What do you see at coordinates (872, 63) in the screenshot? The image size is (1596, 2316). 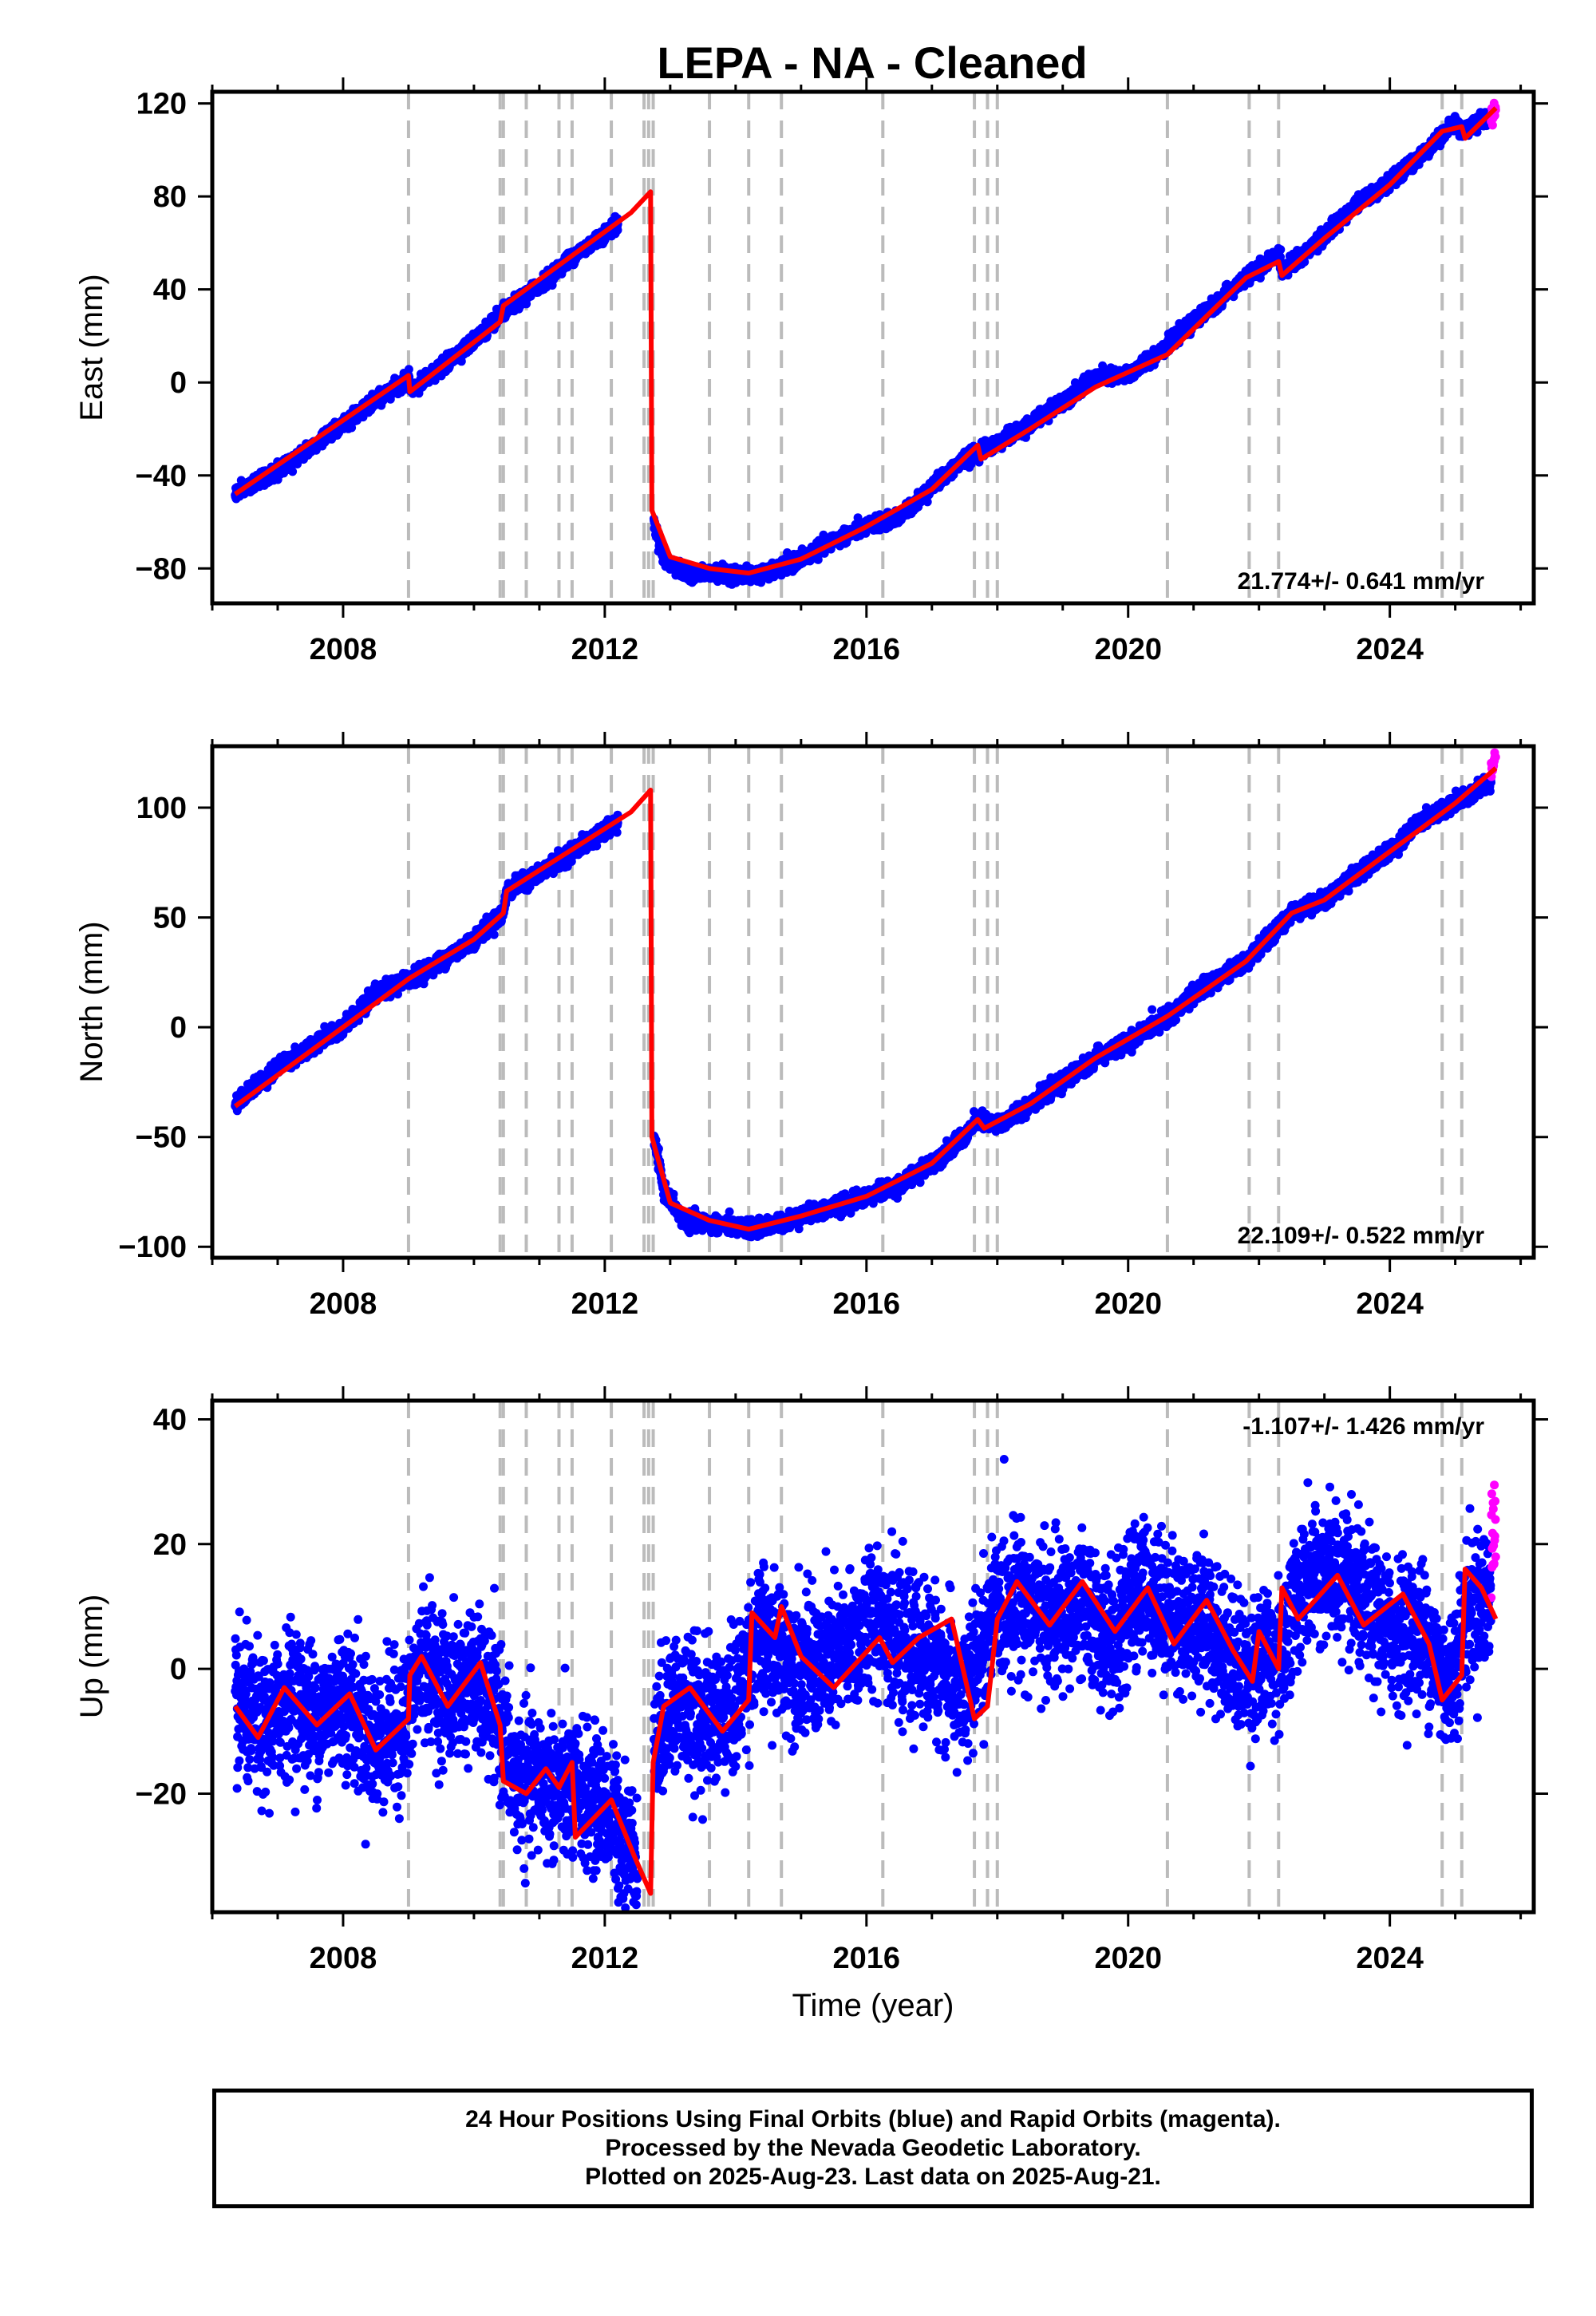 I see `chart-title: LEPA - NA - Cleaned` at bounding box center [872, 63].